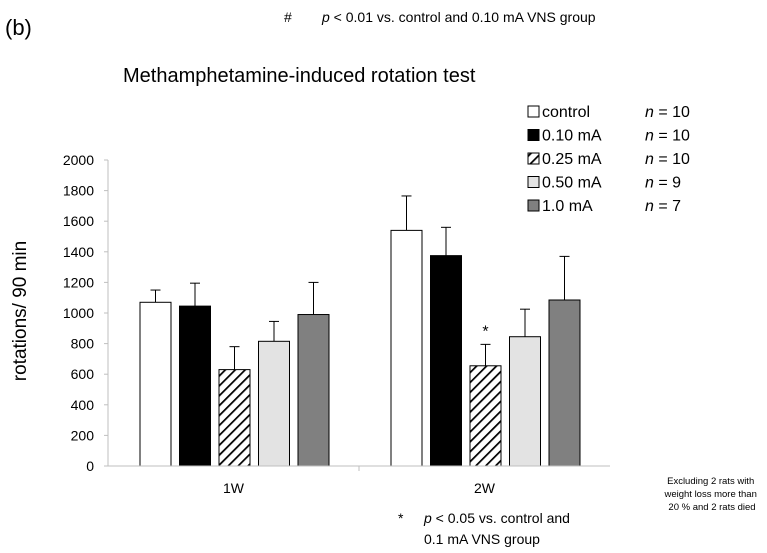 Image resolution: width=767 pixels, height=553 pixels. What do you see at coordinates (78, 191) in the screenshot?
I see `y-tick-label: 1800` at bounding box center [78, 191].